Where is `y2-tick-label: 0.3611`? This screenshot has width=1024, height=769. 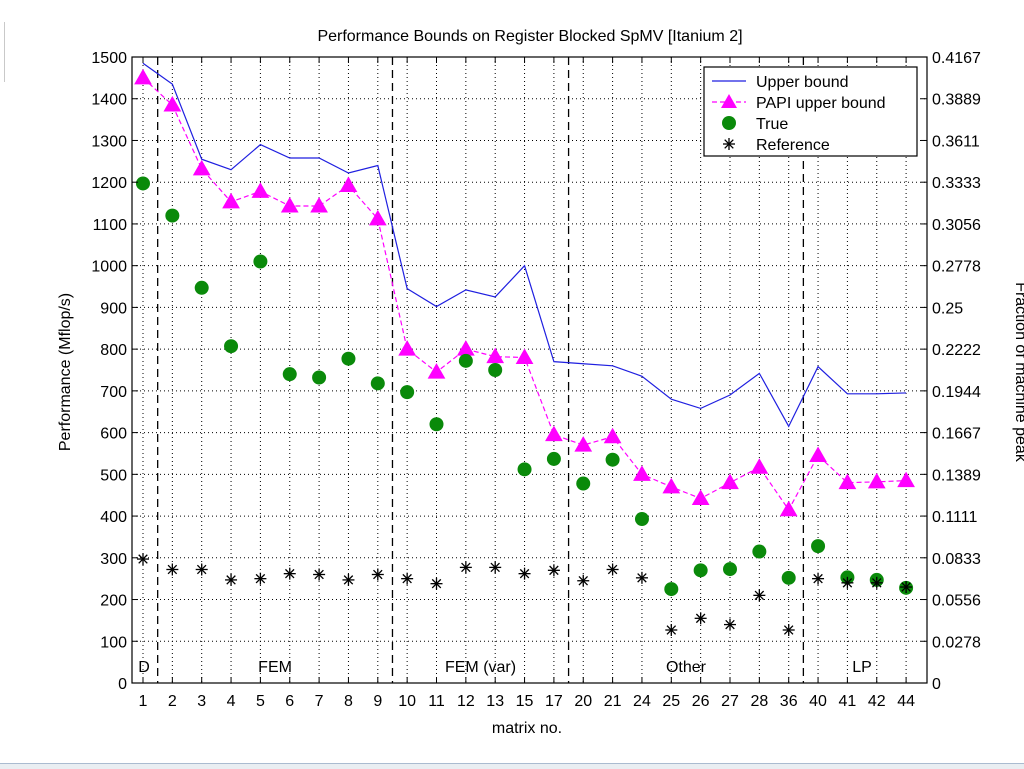
y2-tick-label: 0.3611 is located at coordinates (956, 141).